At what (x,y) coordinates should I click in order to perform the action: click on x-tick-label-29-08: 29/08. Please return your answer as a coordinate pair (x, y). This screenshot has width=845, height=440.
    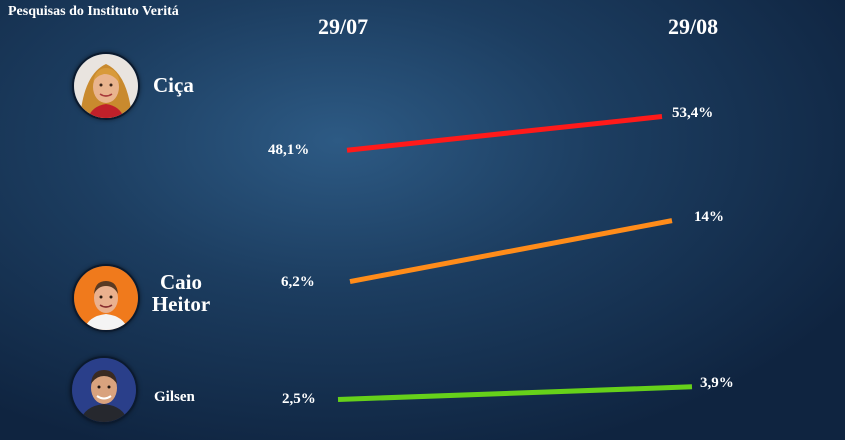
    Looking at the image, I should click on (693, 26).